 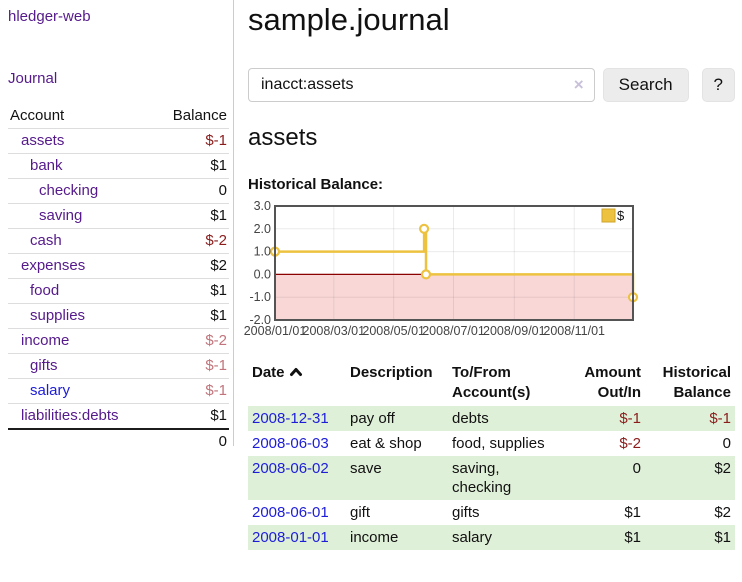 I want to click on register-date: 2008-12-31, so click(x=297, y=418).